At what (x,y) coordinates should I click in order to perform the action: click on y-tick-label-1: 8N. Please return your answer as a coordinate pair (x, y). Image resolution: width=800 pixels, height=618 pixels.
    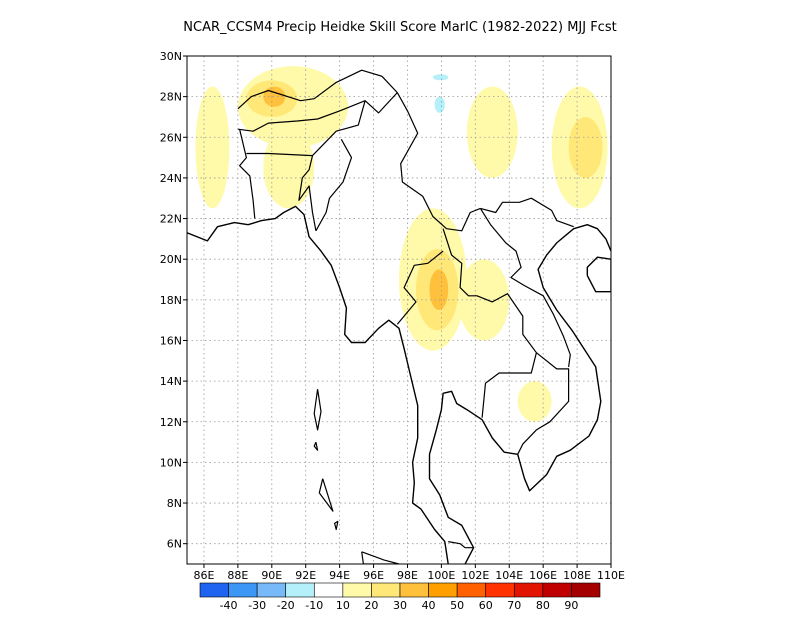
    Looking at the image, I should click on (174, 503).